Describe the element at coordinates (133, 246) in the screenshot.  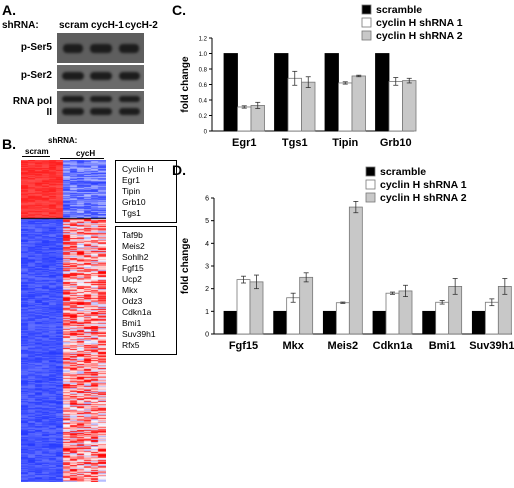
I see `gene-name: Meis2` at that location.